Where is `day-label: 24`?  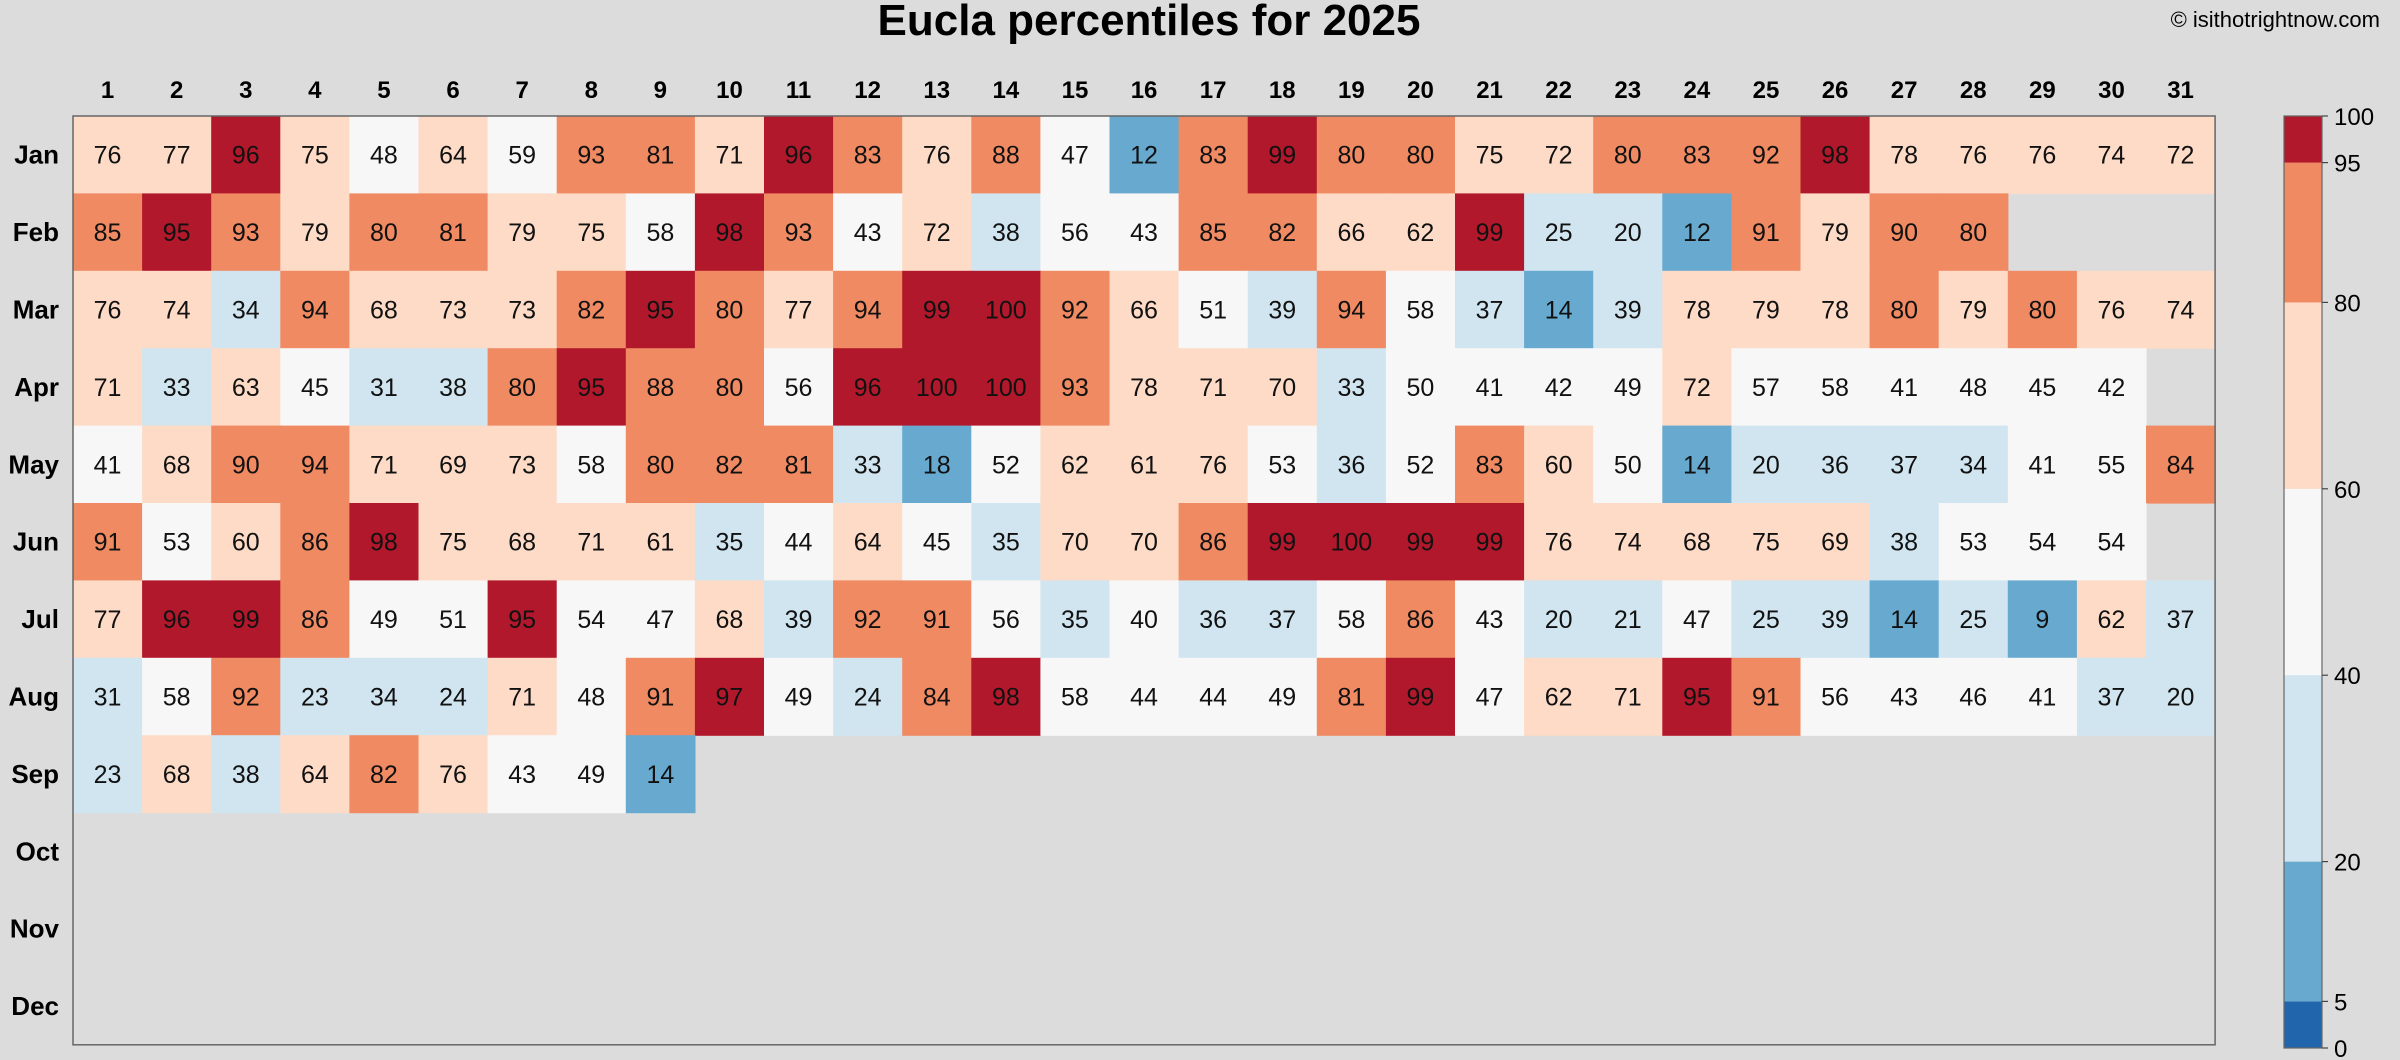
day-label: 24 is located at coordinates (1696, 90).